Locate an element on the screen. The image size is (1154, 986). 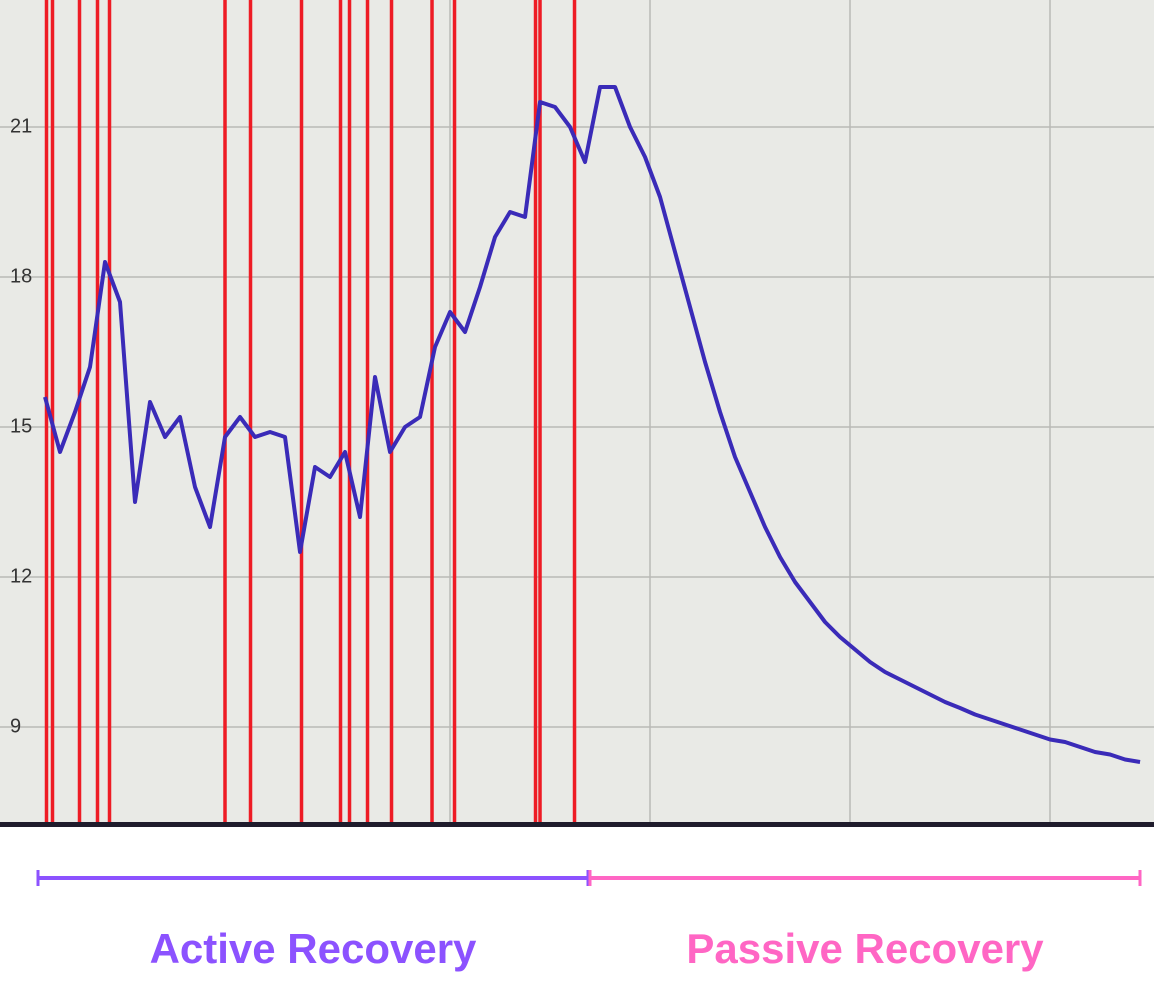
x-axis is located at coordinates (577, 824).